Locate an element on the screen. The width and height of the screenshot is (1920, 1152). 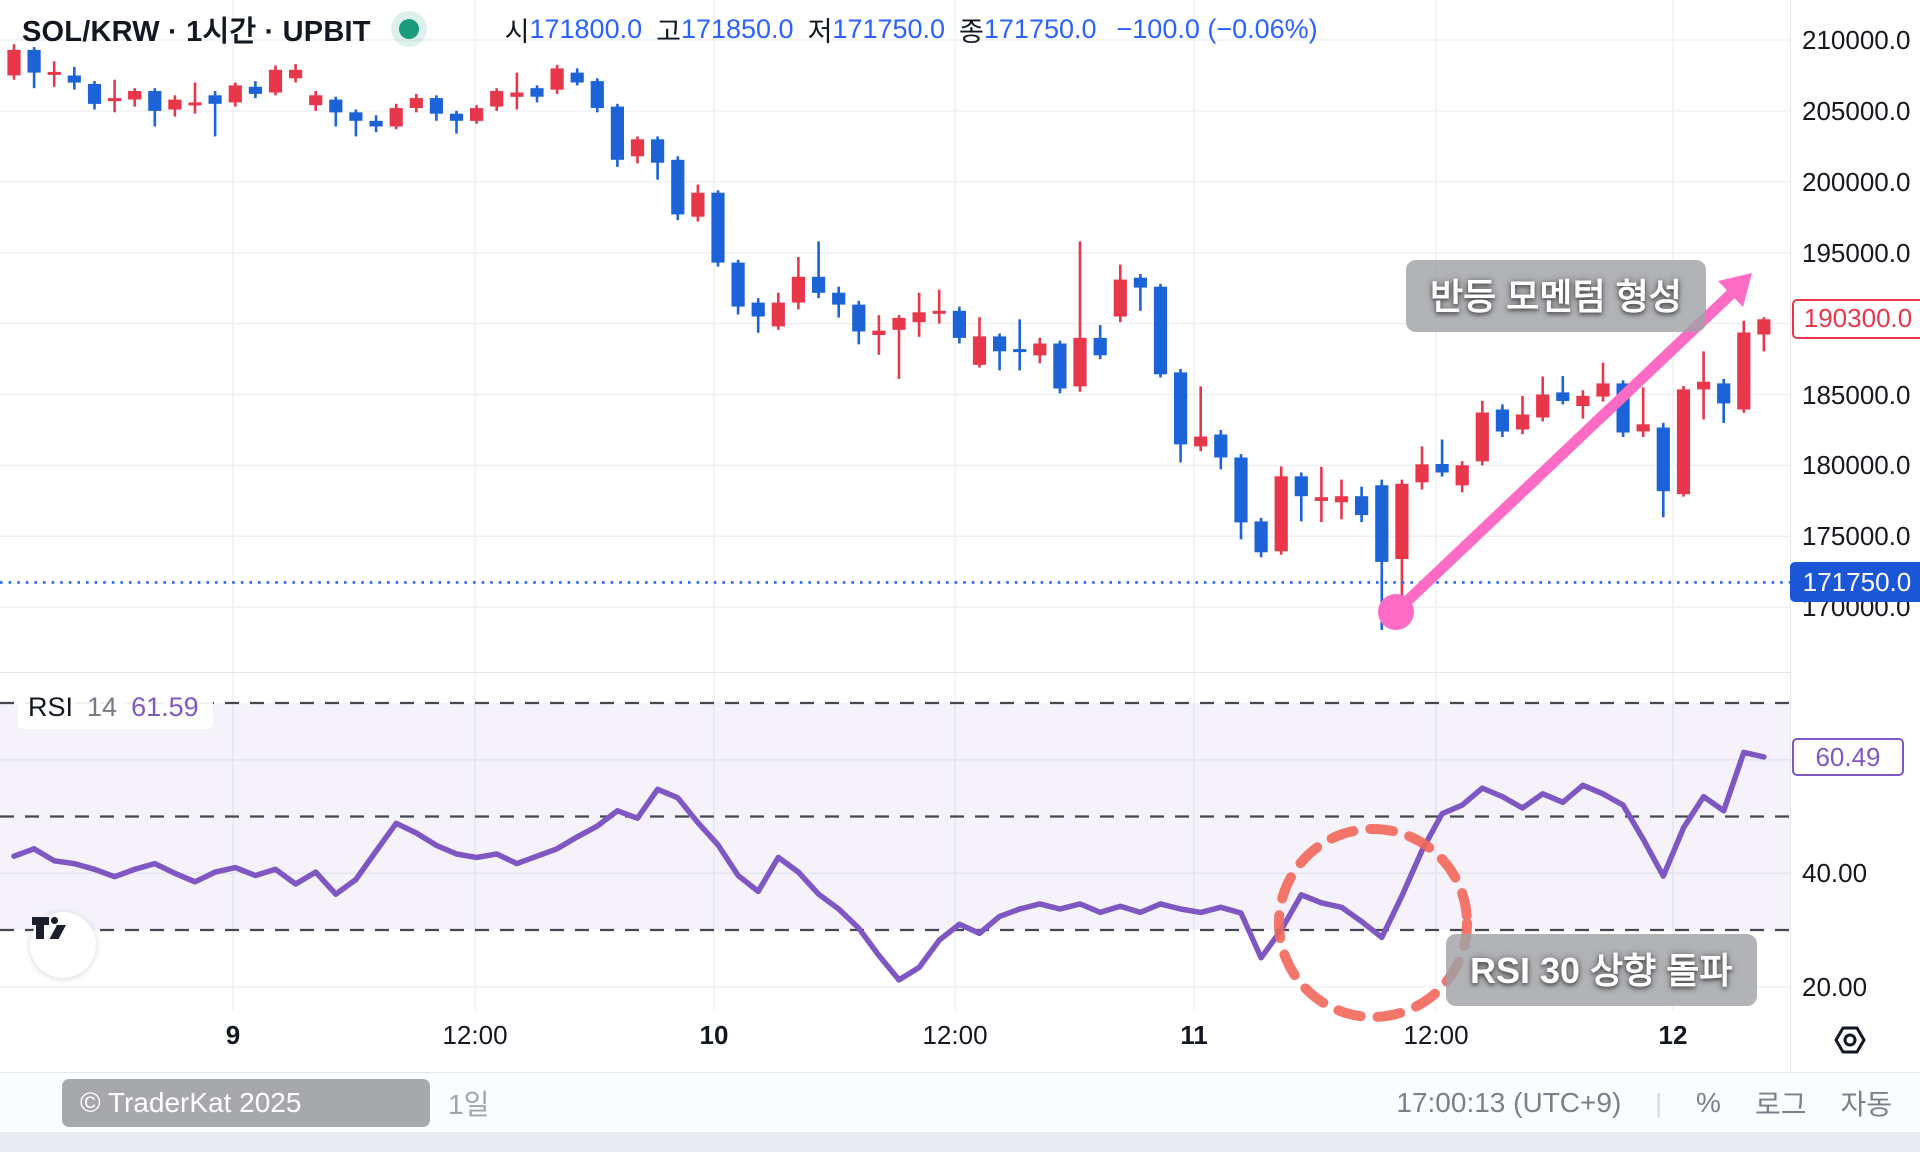
price-axis-label: 175000.0 is located at coordinates (1856, 536).